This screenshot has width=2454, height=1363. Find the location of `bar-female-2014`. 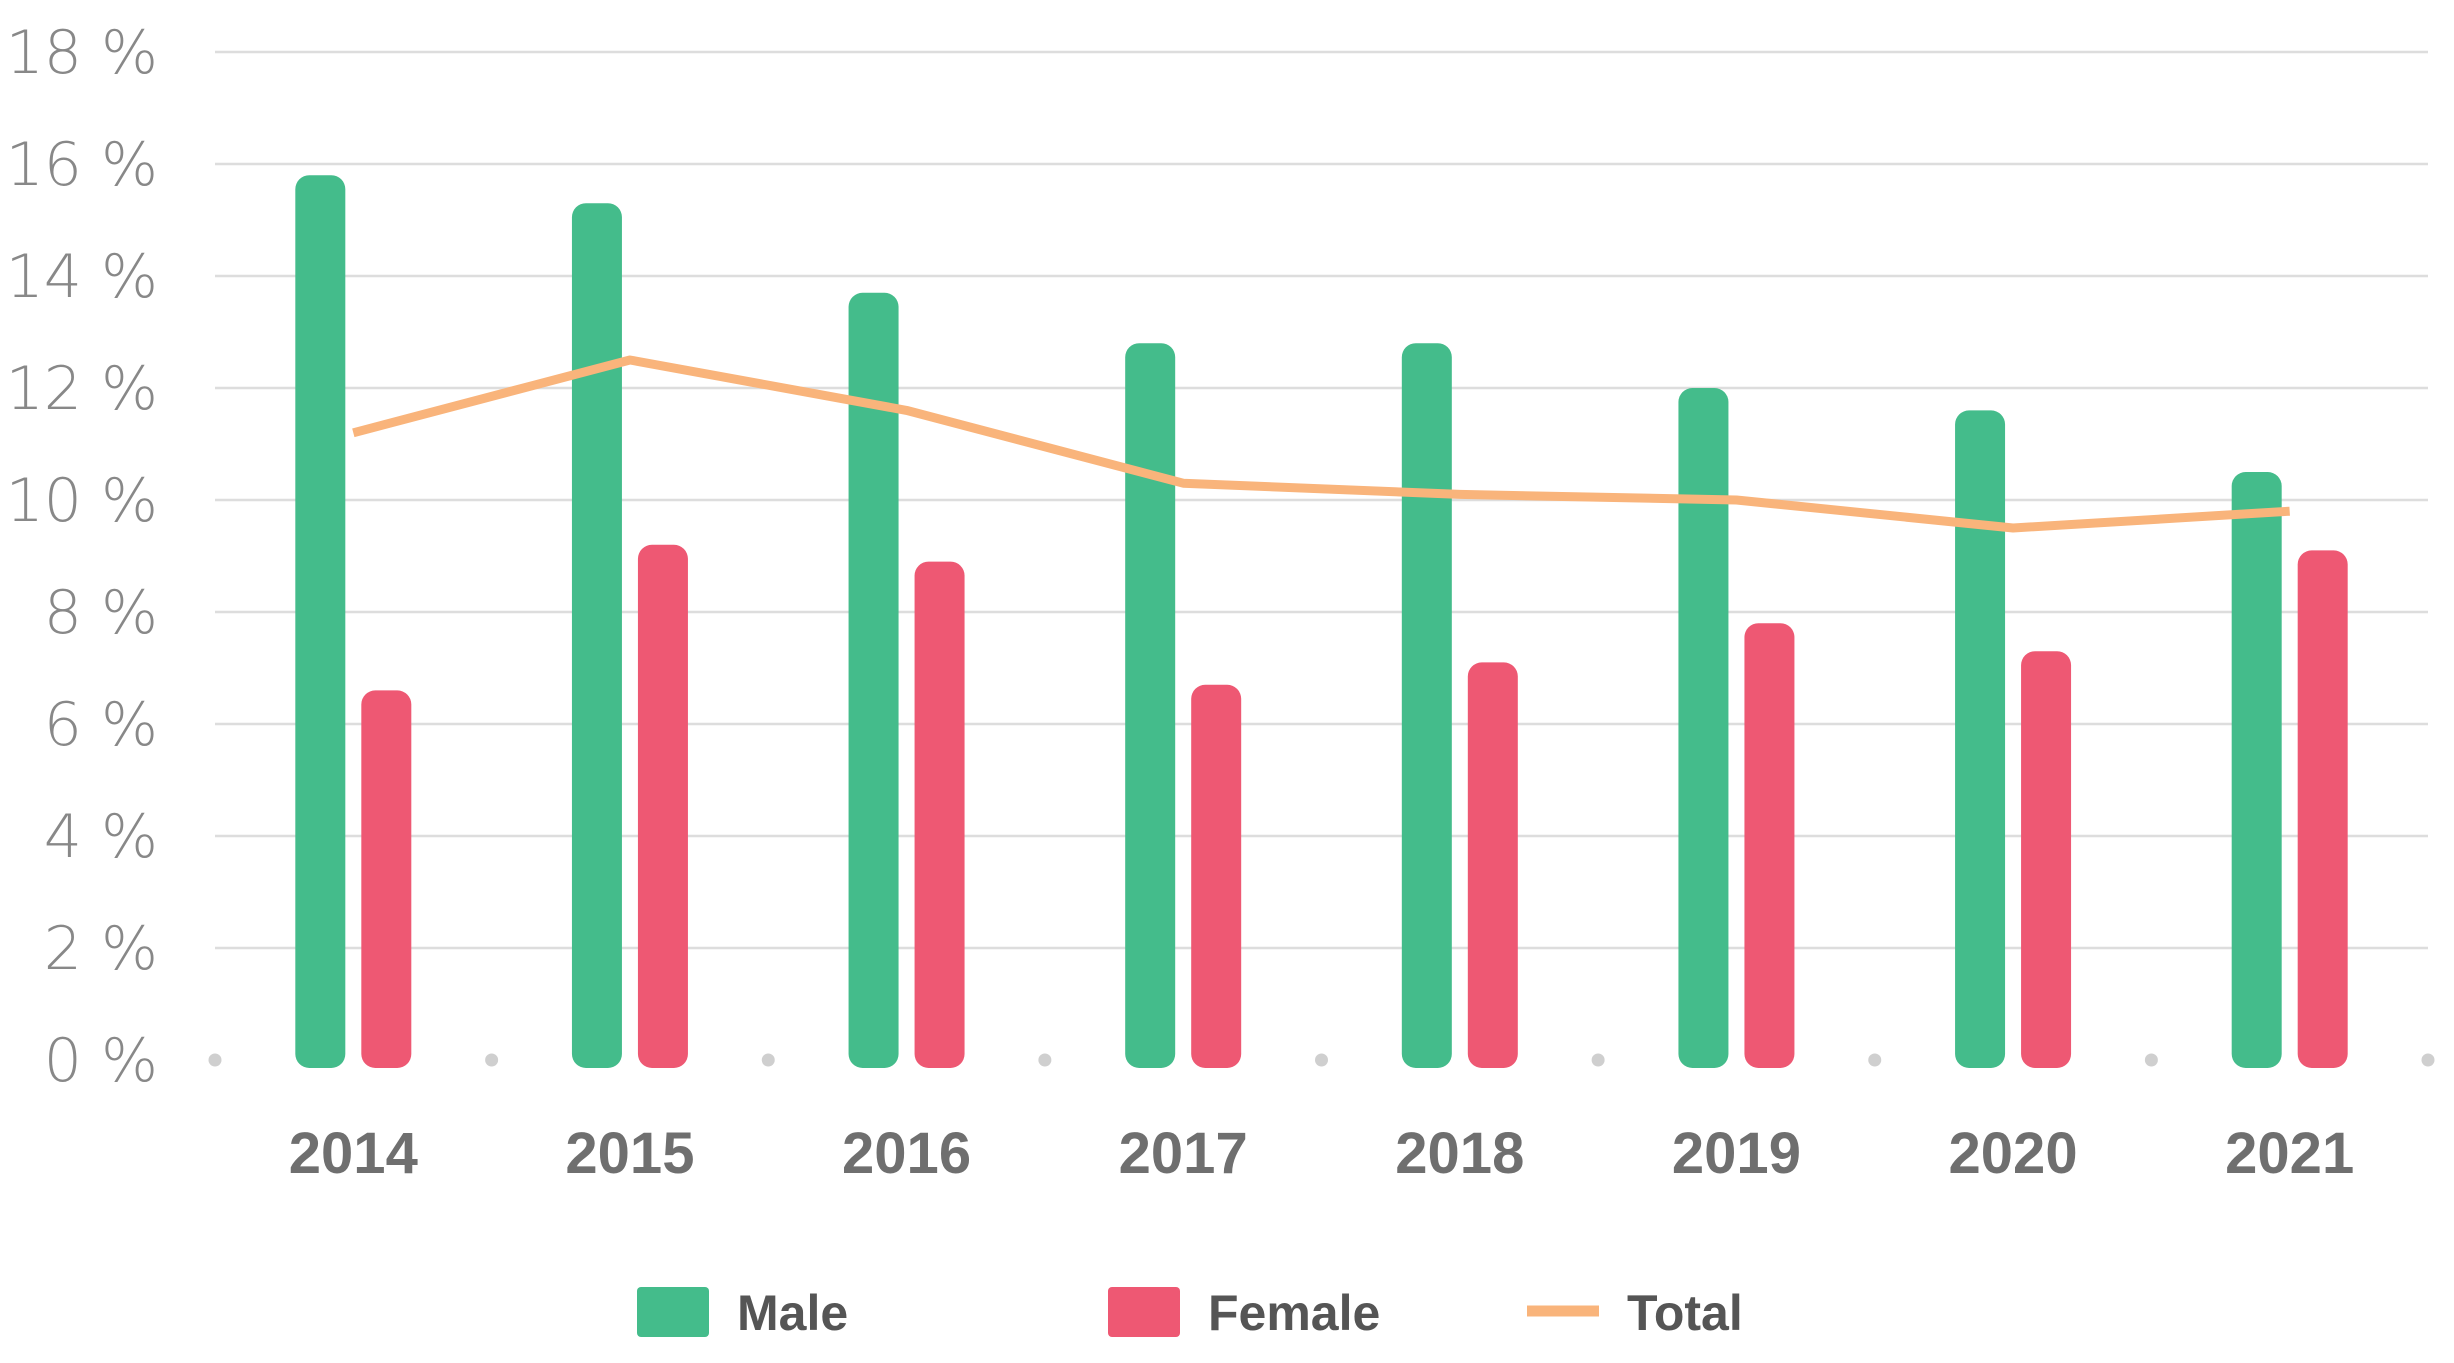

bar-female-2014 is located at coordinates (386, 879).